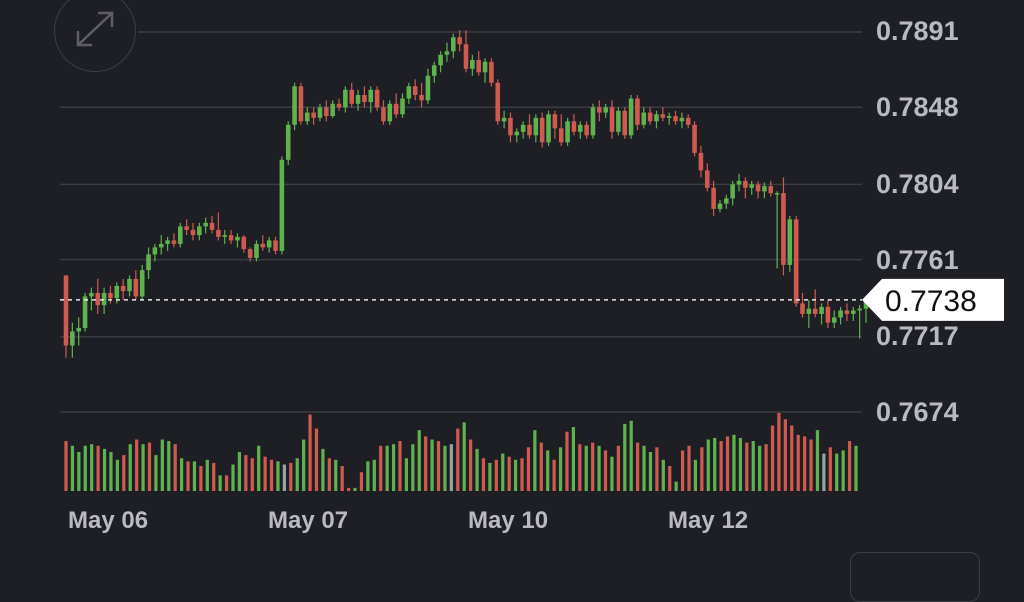 This screenshot has width=1024, height=602. What do you see at coordinates (95, 36) in the screenshot?
I see `expand-button` at bounding box center [95, 36].